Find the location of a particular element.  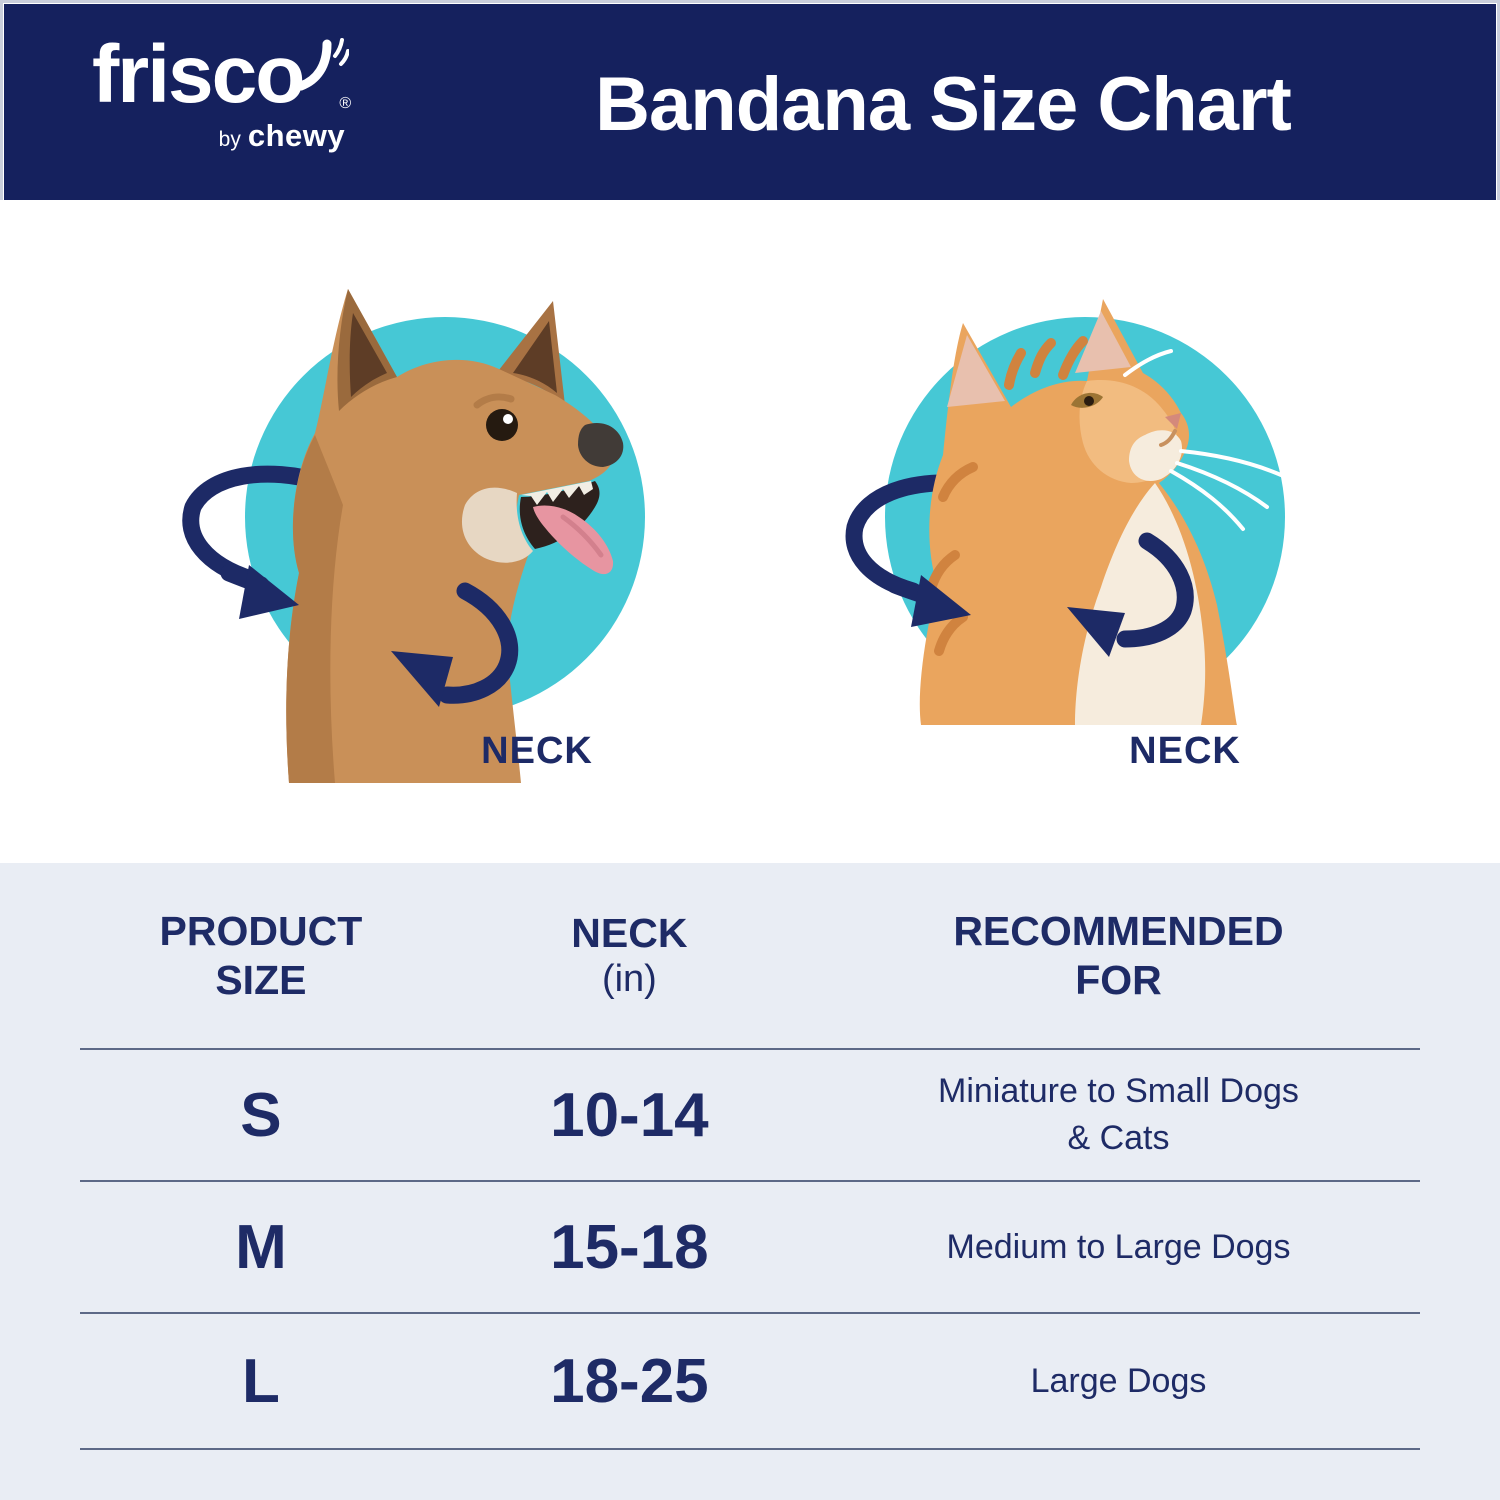

cat-neck-diagram: NECK is located at coordinates (1105, 535).